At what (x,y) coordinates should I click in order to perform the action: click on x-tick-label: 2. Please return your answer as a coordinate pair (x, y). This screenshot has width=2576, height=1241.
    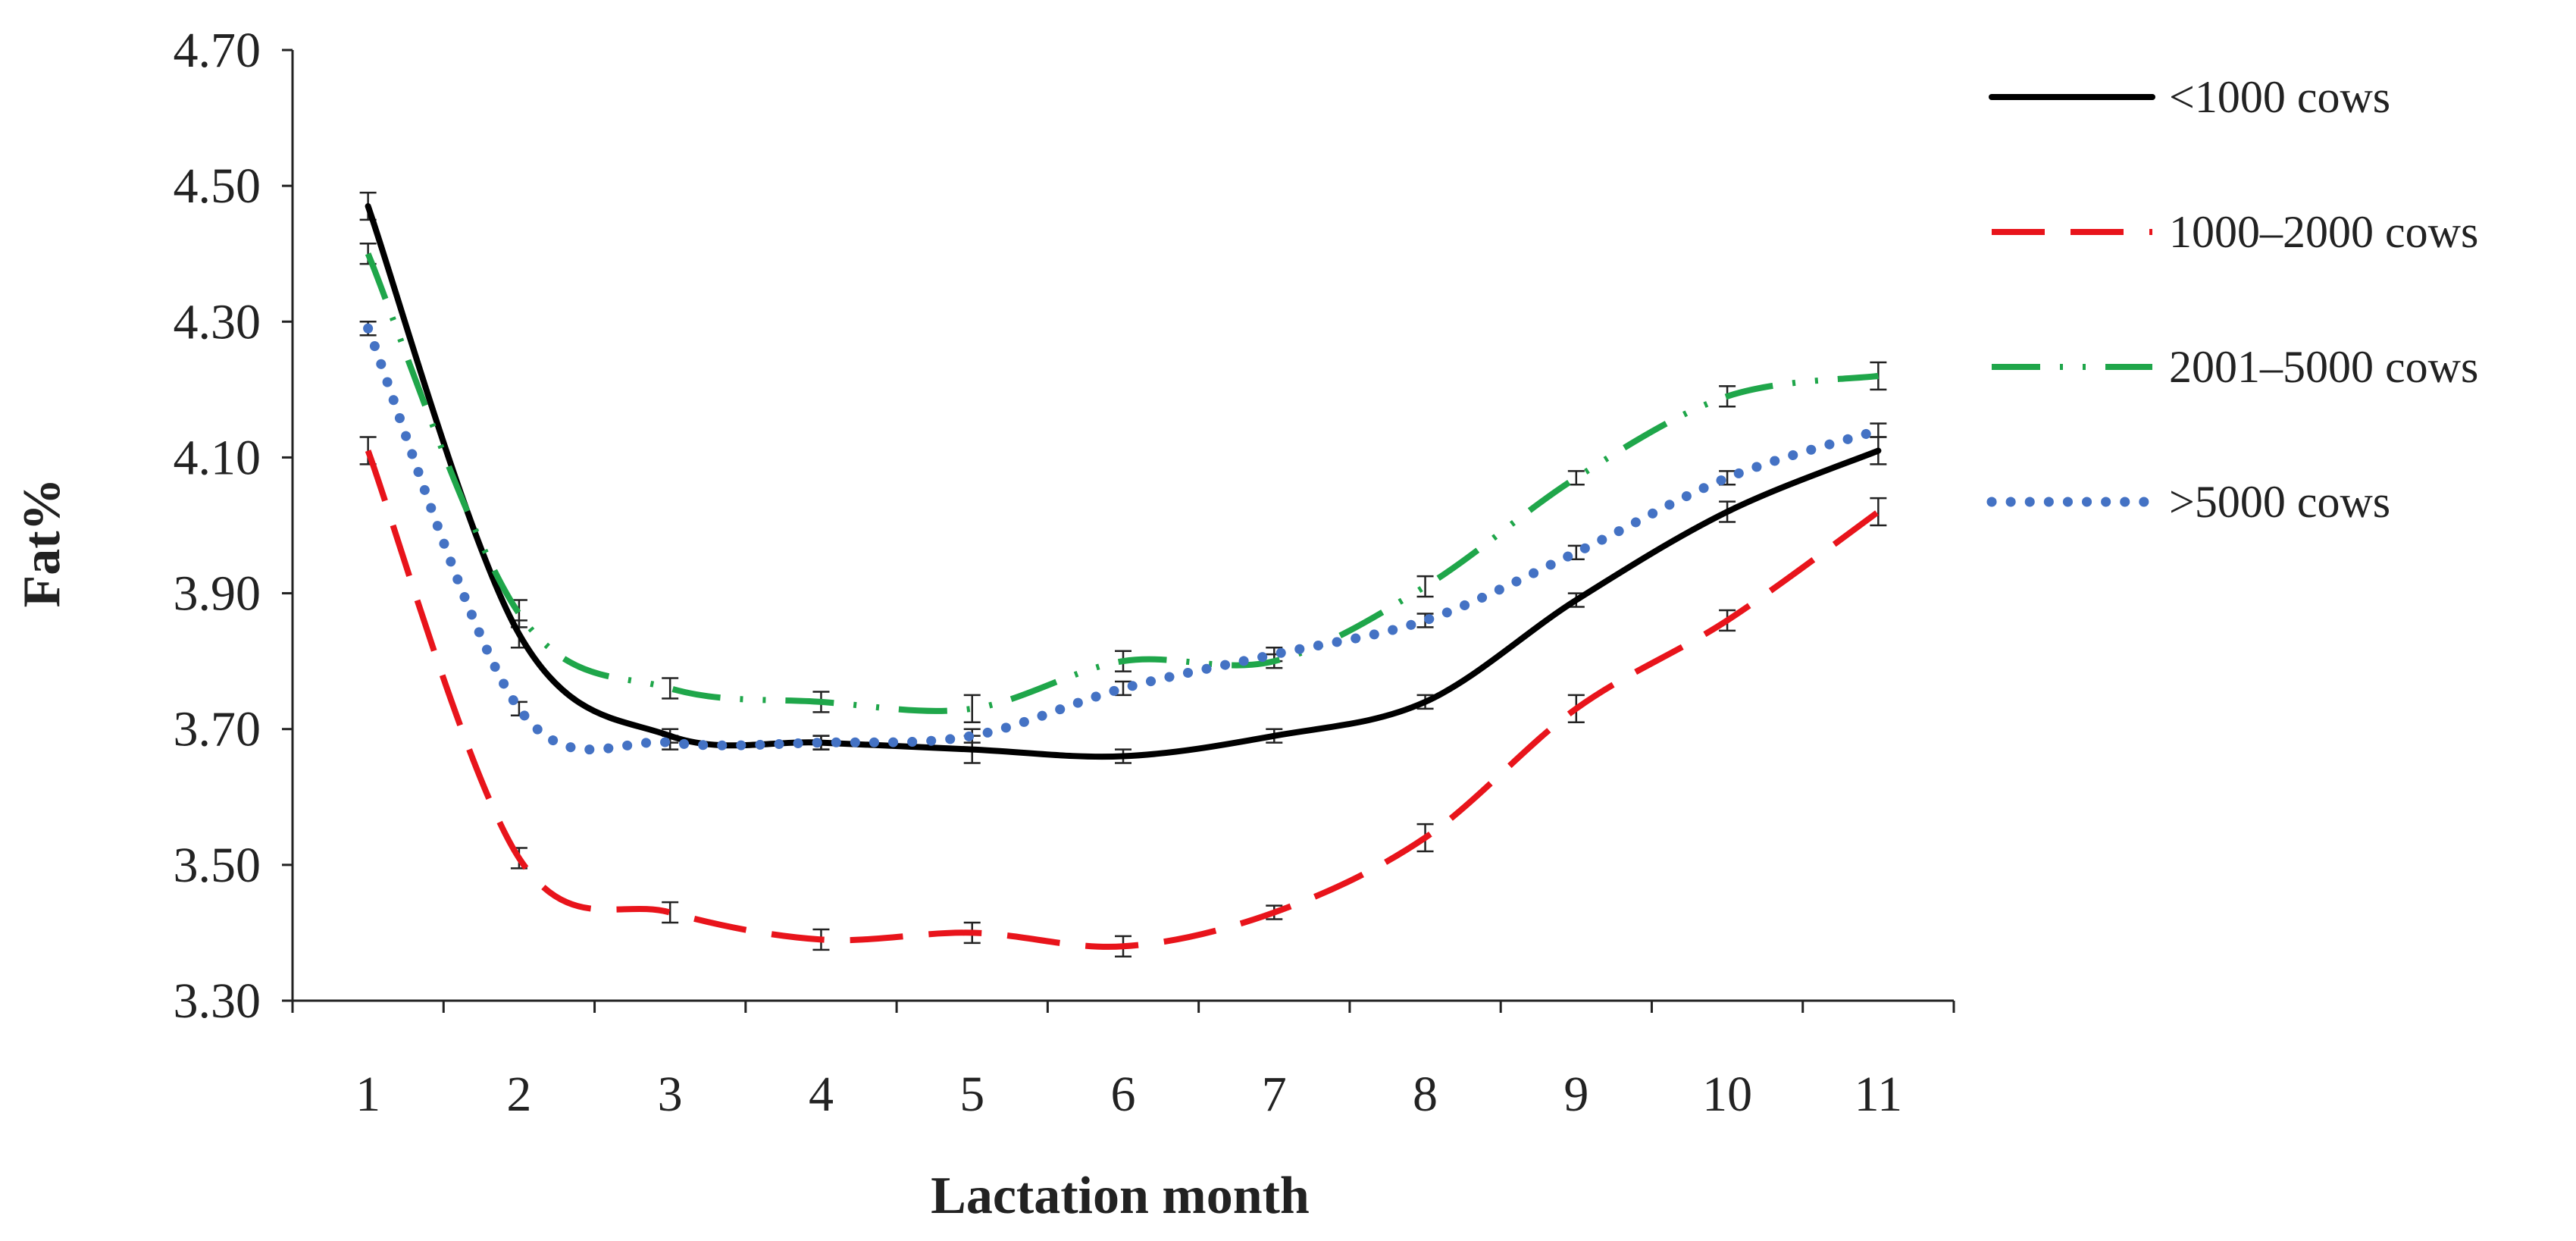
    Looking at the image, I should click on (519, 1094).